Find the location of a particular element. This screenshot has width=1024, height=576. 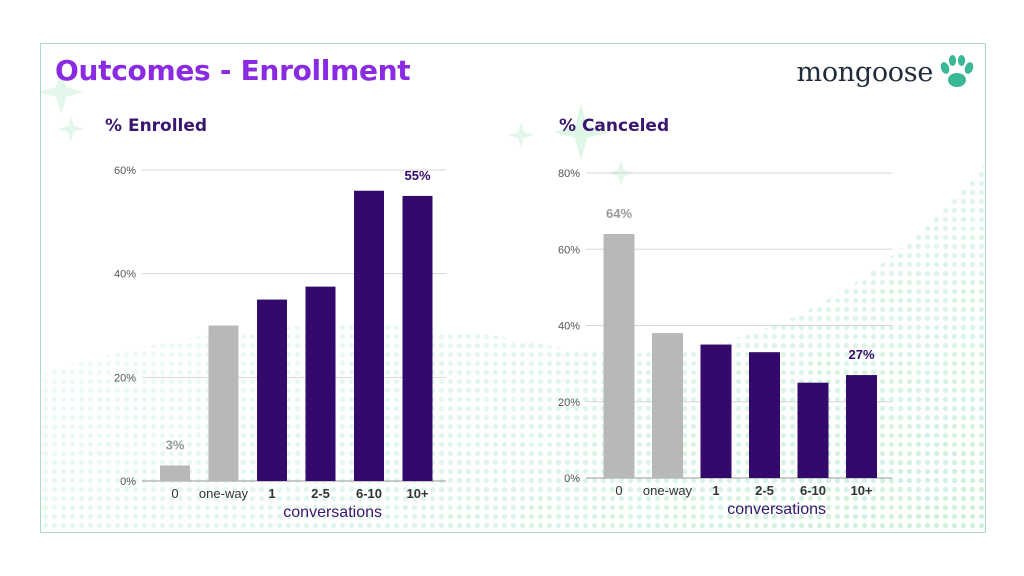

data-label: 3% is located at coordinates (175, 444).